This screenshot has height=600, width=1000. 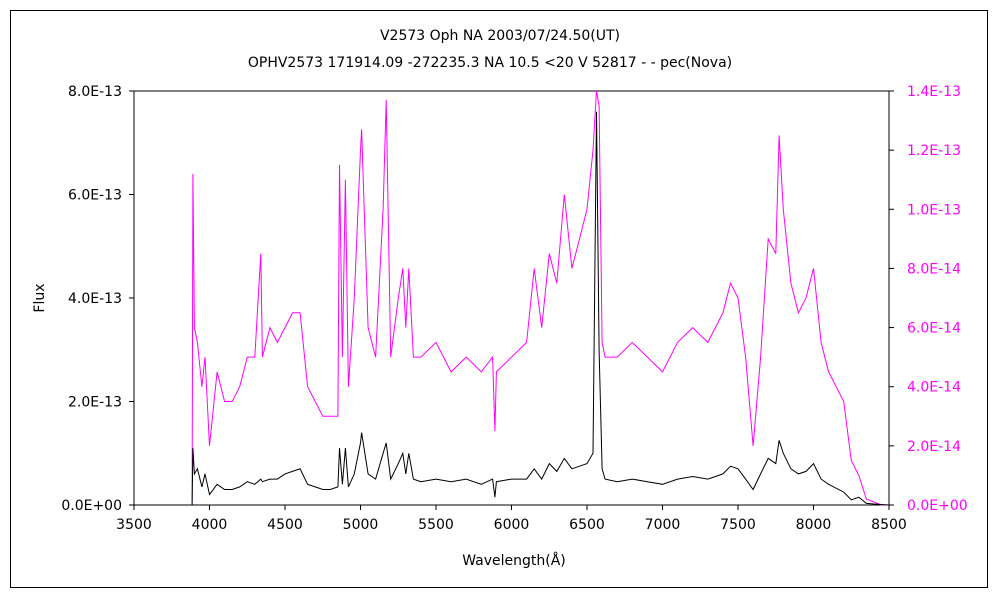 I want to click on x-tick-label: 4500, so click(x=285, y=525).